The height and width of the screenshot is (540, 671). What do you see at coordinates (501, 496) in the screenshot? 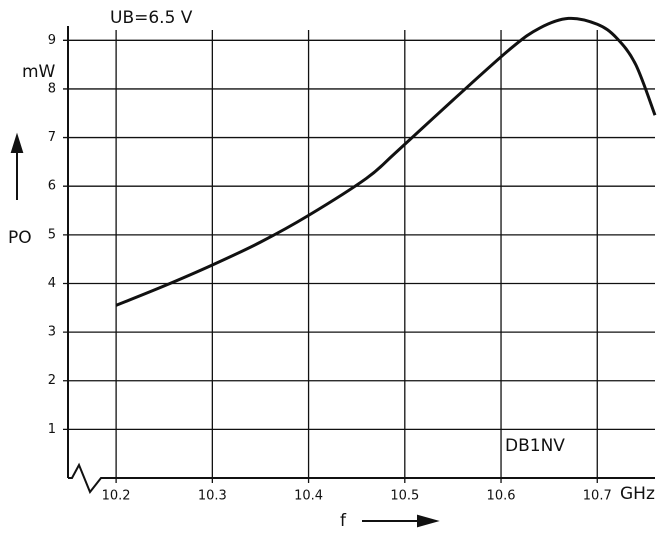
I see `x-tick-label: 10.6` at bounding box center [501, 496].